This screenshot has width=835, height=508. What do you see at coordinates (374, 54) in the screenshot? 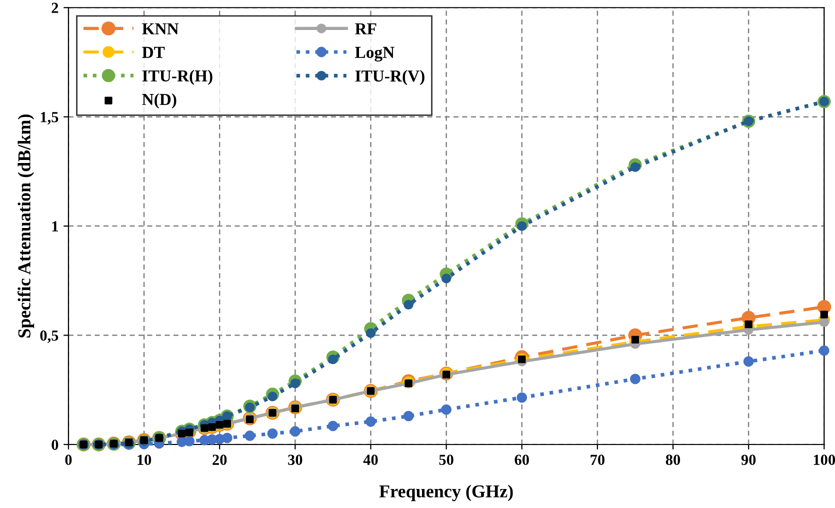
I see `legend-label: LogN` at bounding box center [374, 54].